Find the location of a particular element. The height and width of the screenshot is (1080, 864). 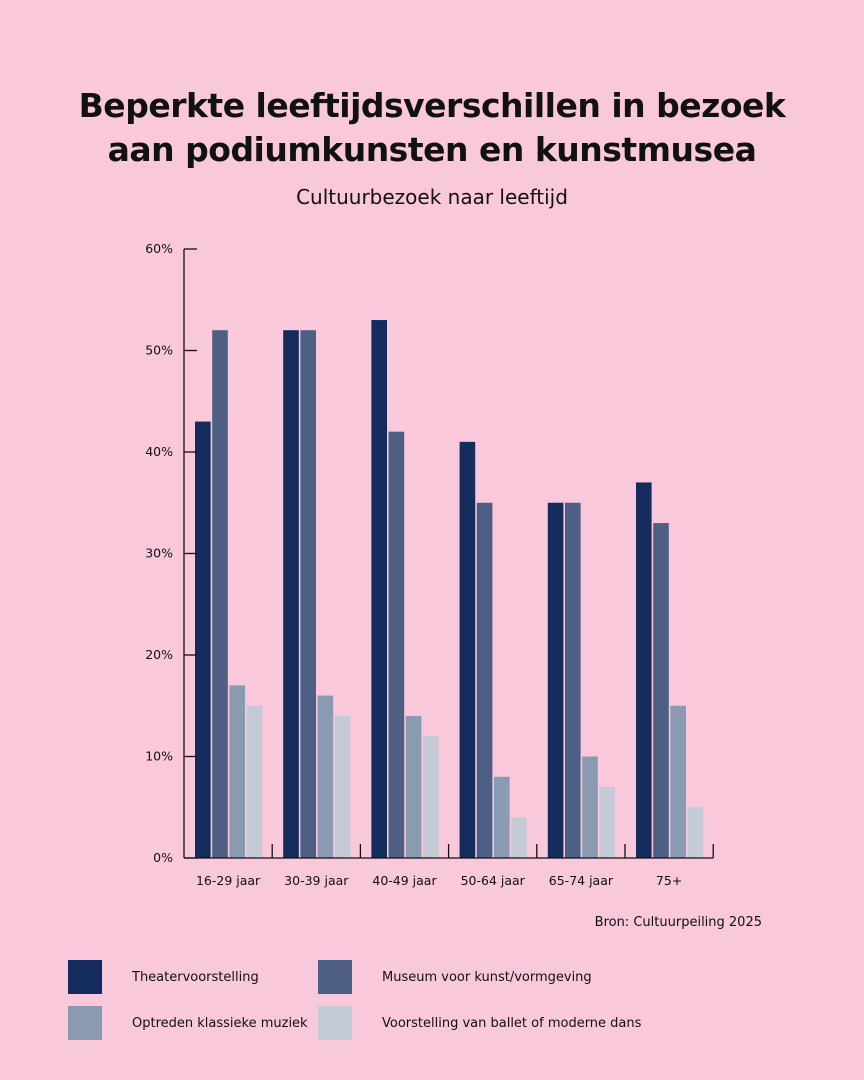

legend-item: Museum voor kunst/vormgeving is located at coordinates (455, 977).